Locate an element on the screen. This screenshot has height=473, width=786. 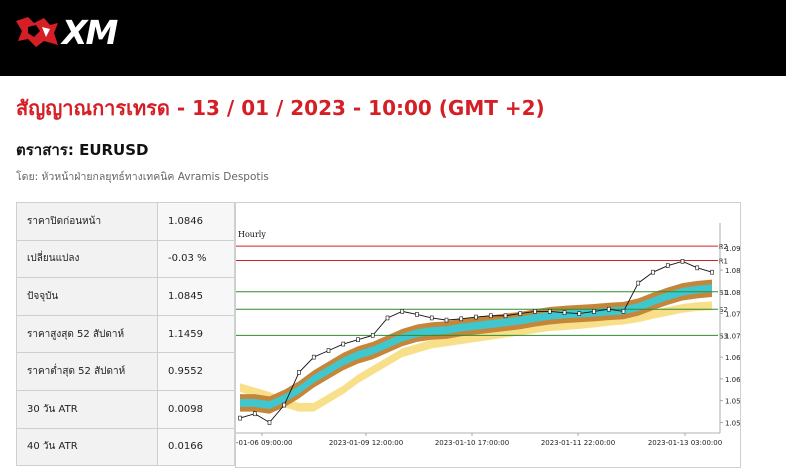
stats-row: ปัจจุบัน 1.0845 is located at coordinates (125, 296).